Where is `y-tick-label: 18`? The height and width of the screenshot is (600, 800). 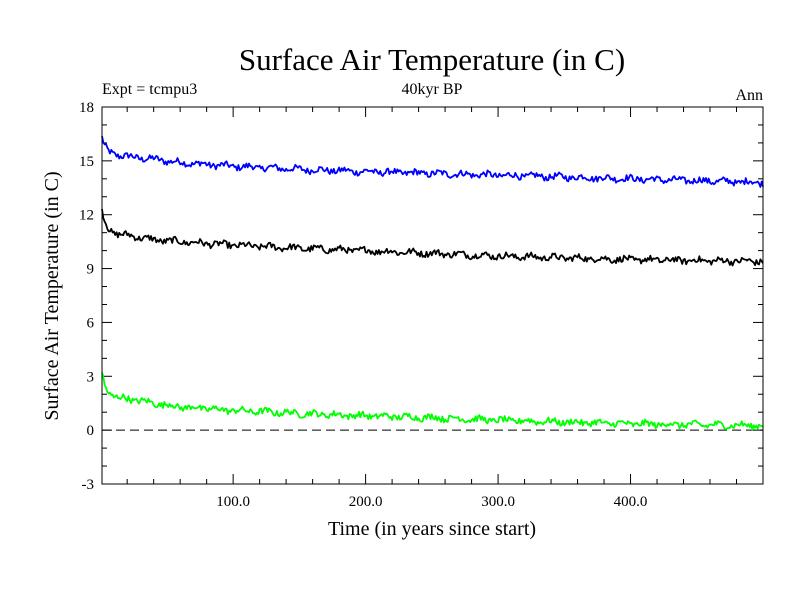 y-tick-label: 18 is located at coordinates (86, 108).